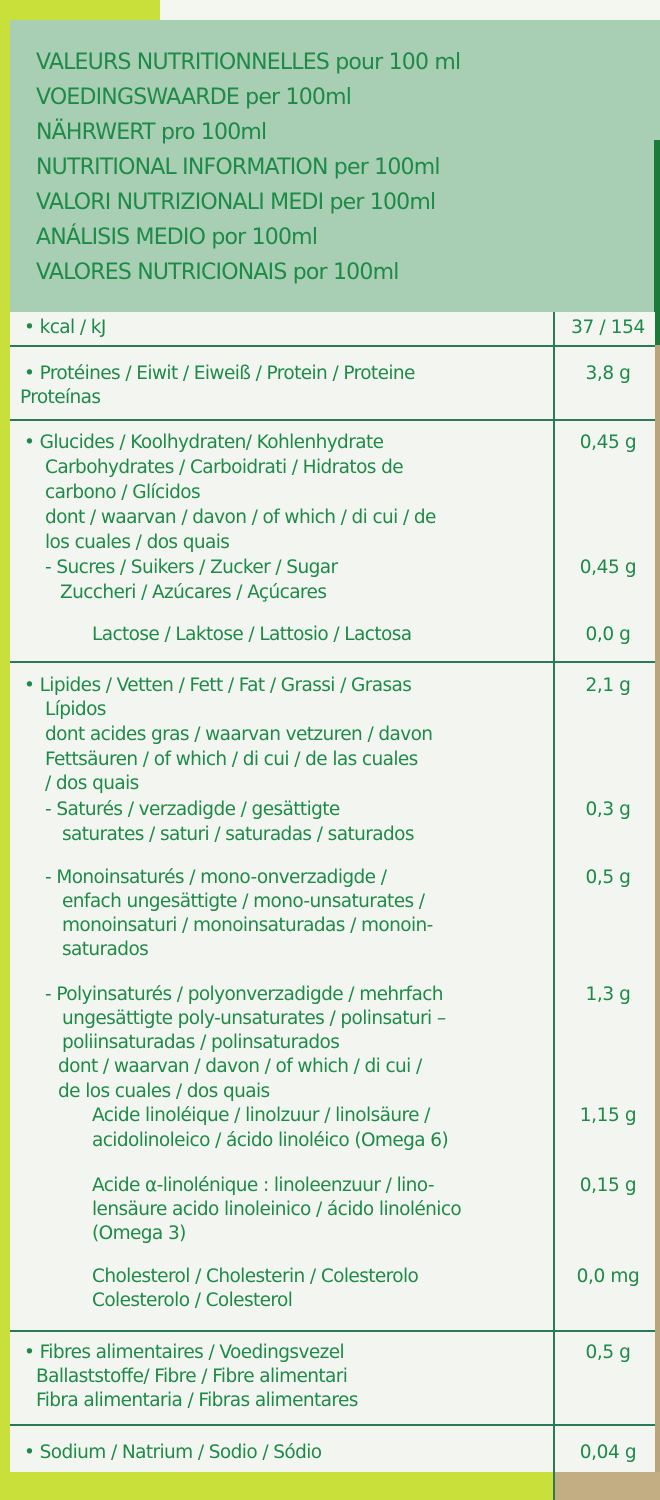 The image size is (660, 1500). I want to click on protein-label: Proteínas, so click(60, 397).